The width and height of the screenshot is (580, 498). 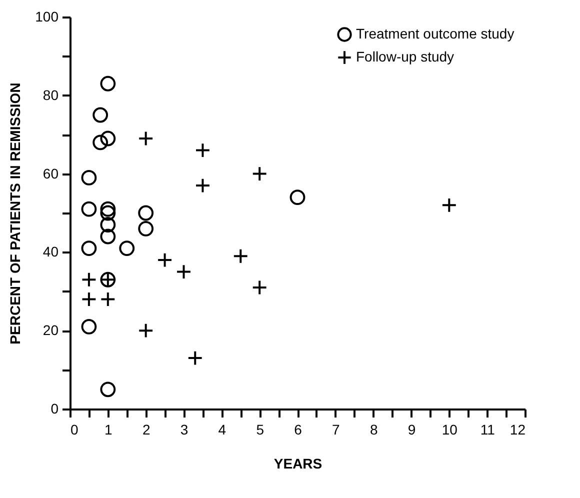 I want to click on legend-label: Treatment outcome study, so click(x=435, y=34).